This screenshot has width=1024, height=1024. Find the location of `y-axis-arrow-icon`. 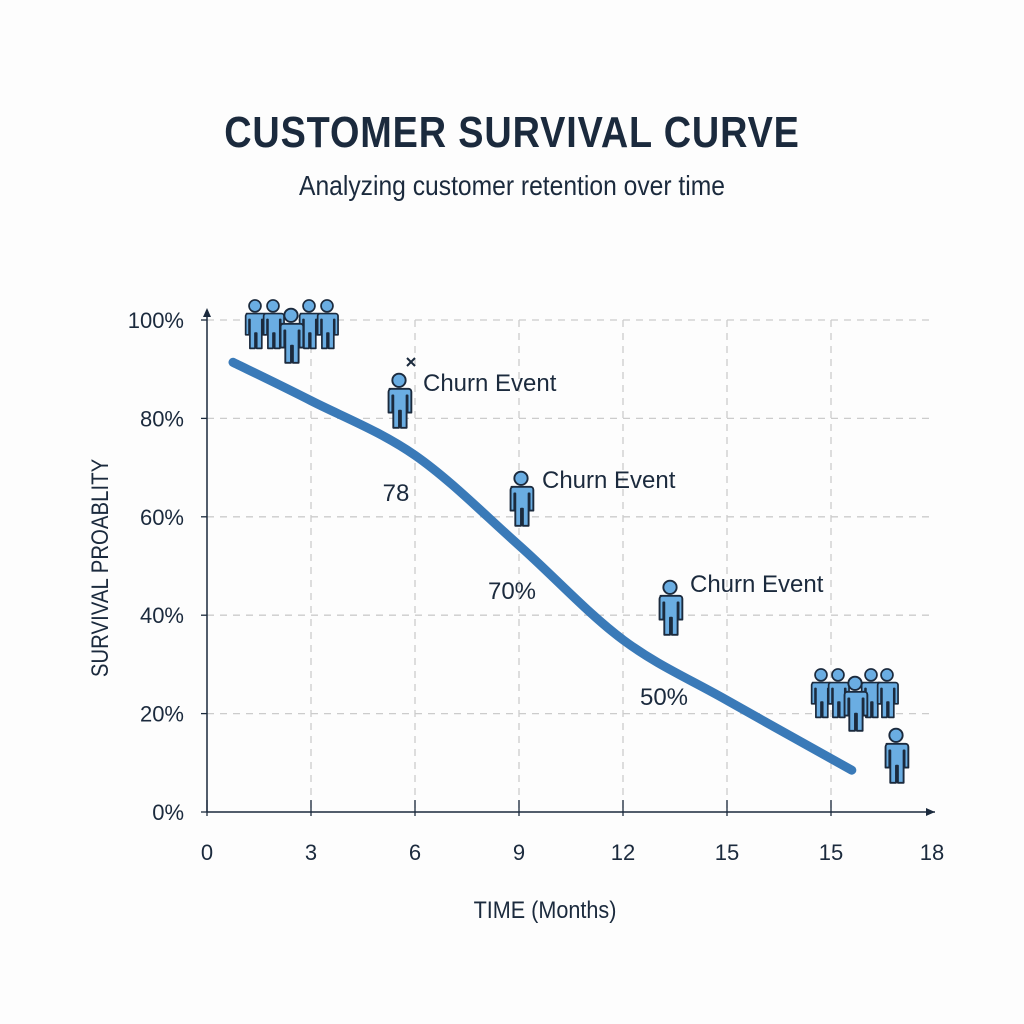

y-axis-arrow-icon is located at coordinates (207, 312).